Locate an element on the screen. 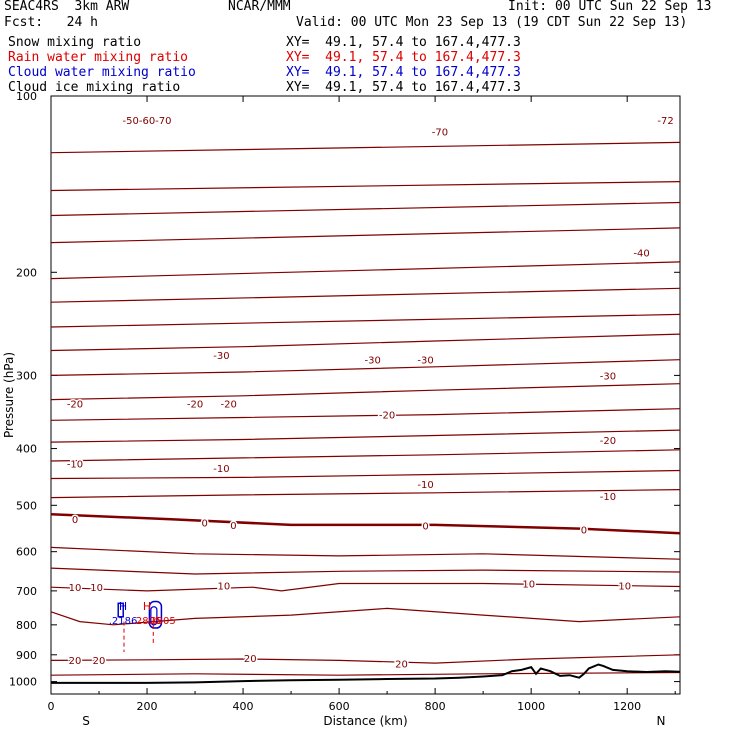 This screenshot has width=740, height=740. x-tick-label: 400 is located at coordinates (243, 706).